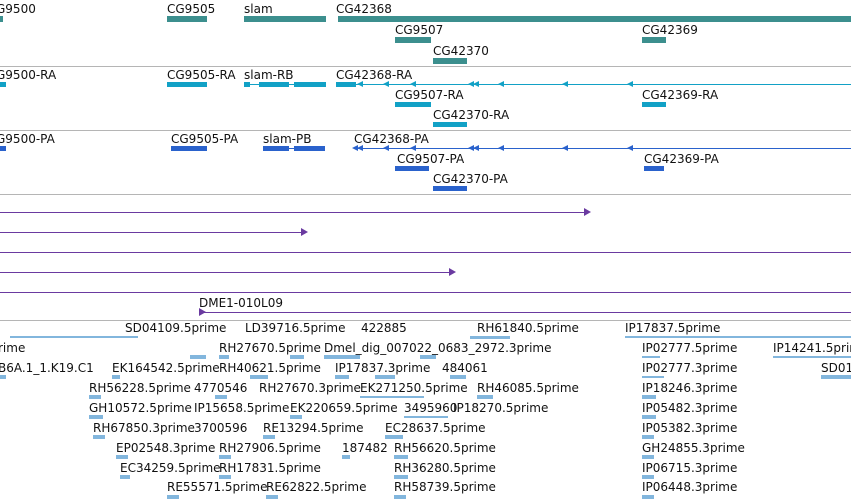  What do you see at coordinates (470, 179) in the screenshot?
I see `protein-label: CG42370-PA` at bounding box center [470, 179].